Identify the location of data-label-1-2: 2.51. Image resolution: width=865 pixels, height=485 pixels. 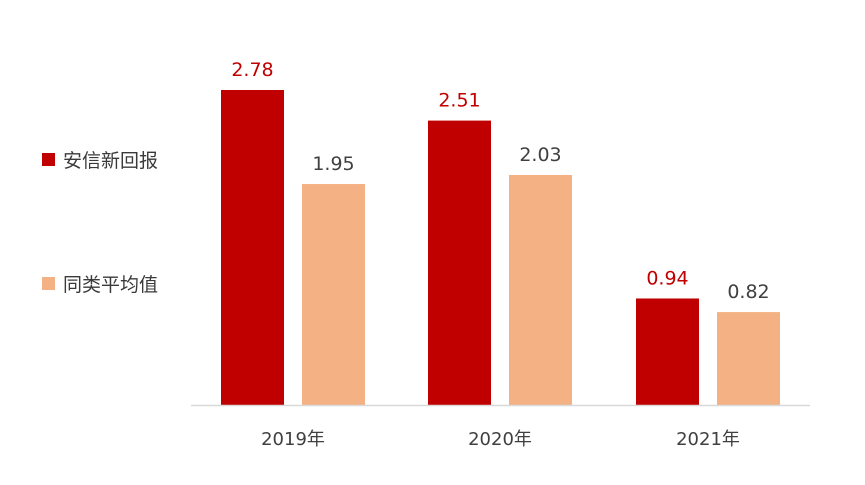
(459, 101).